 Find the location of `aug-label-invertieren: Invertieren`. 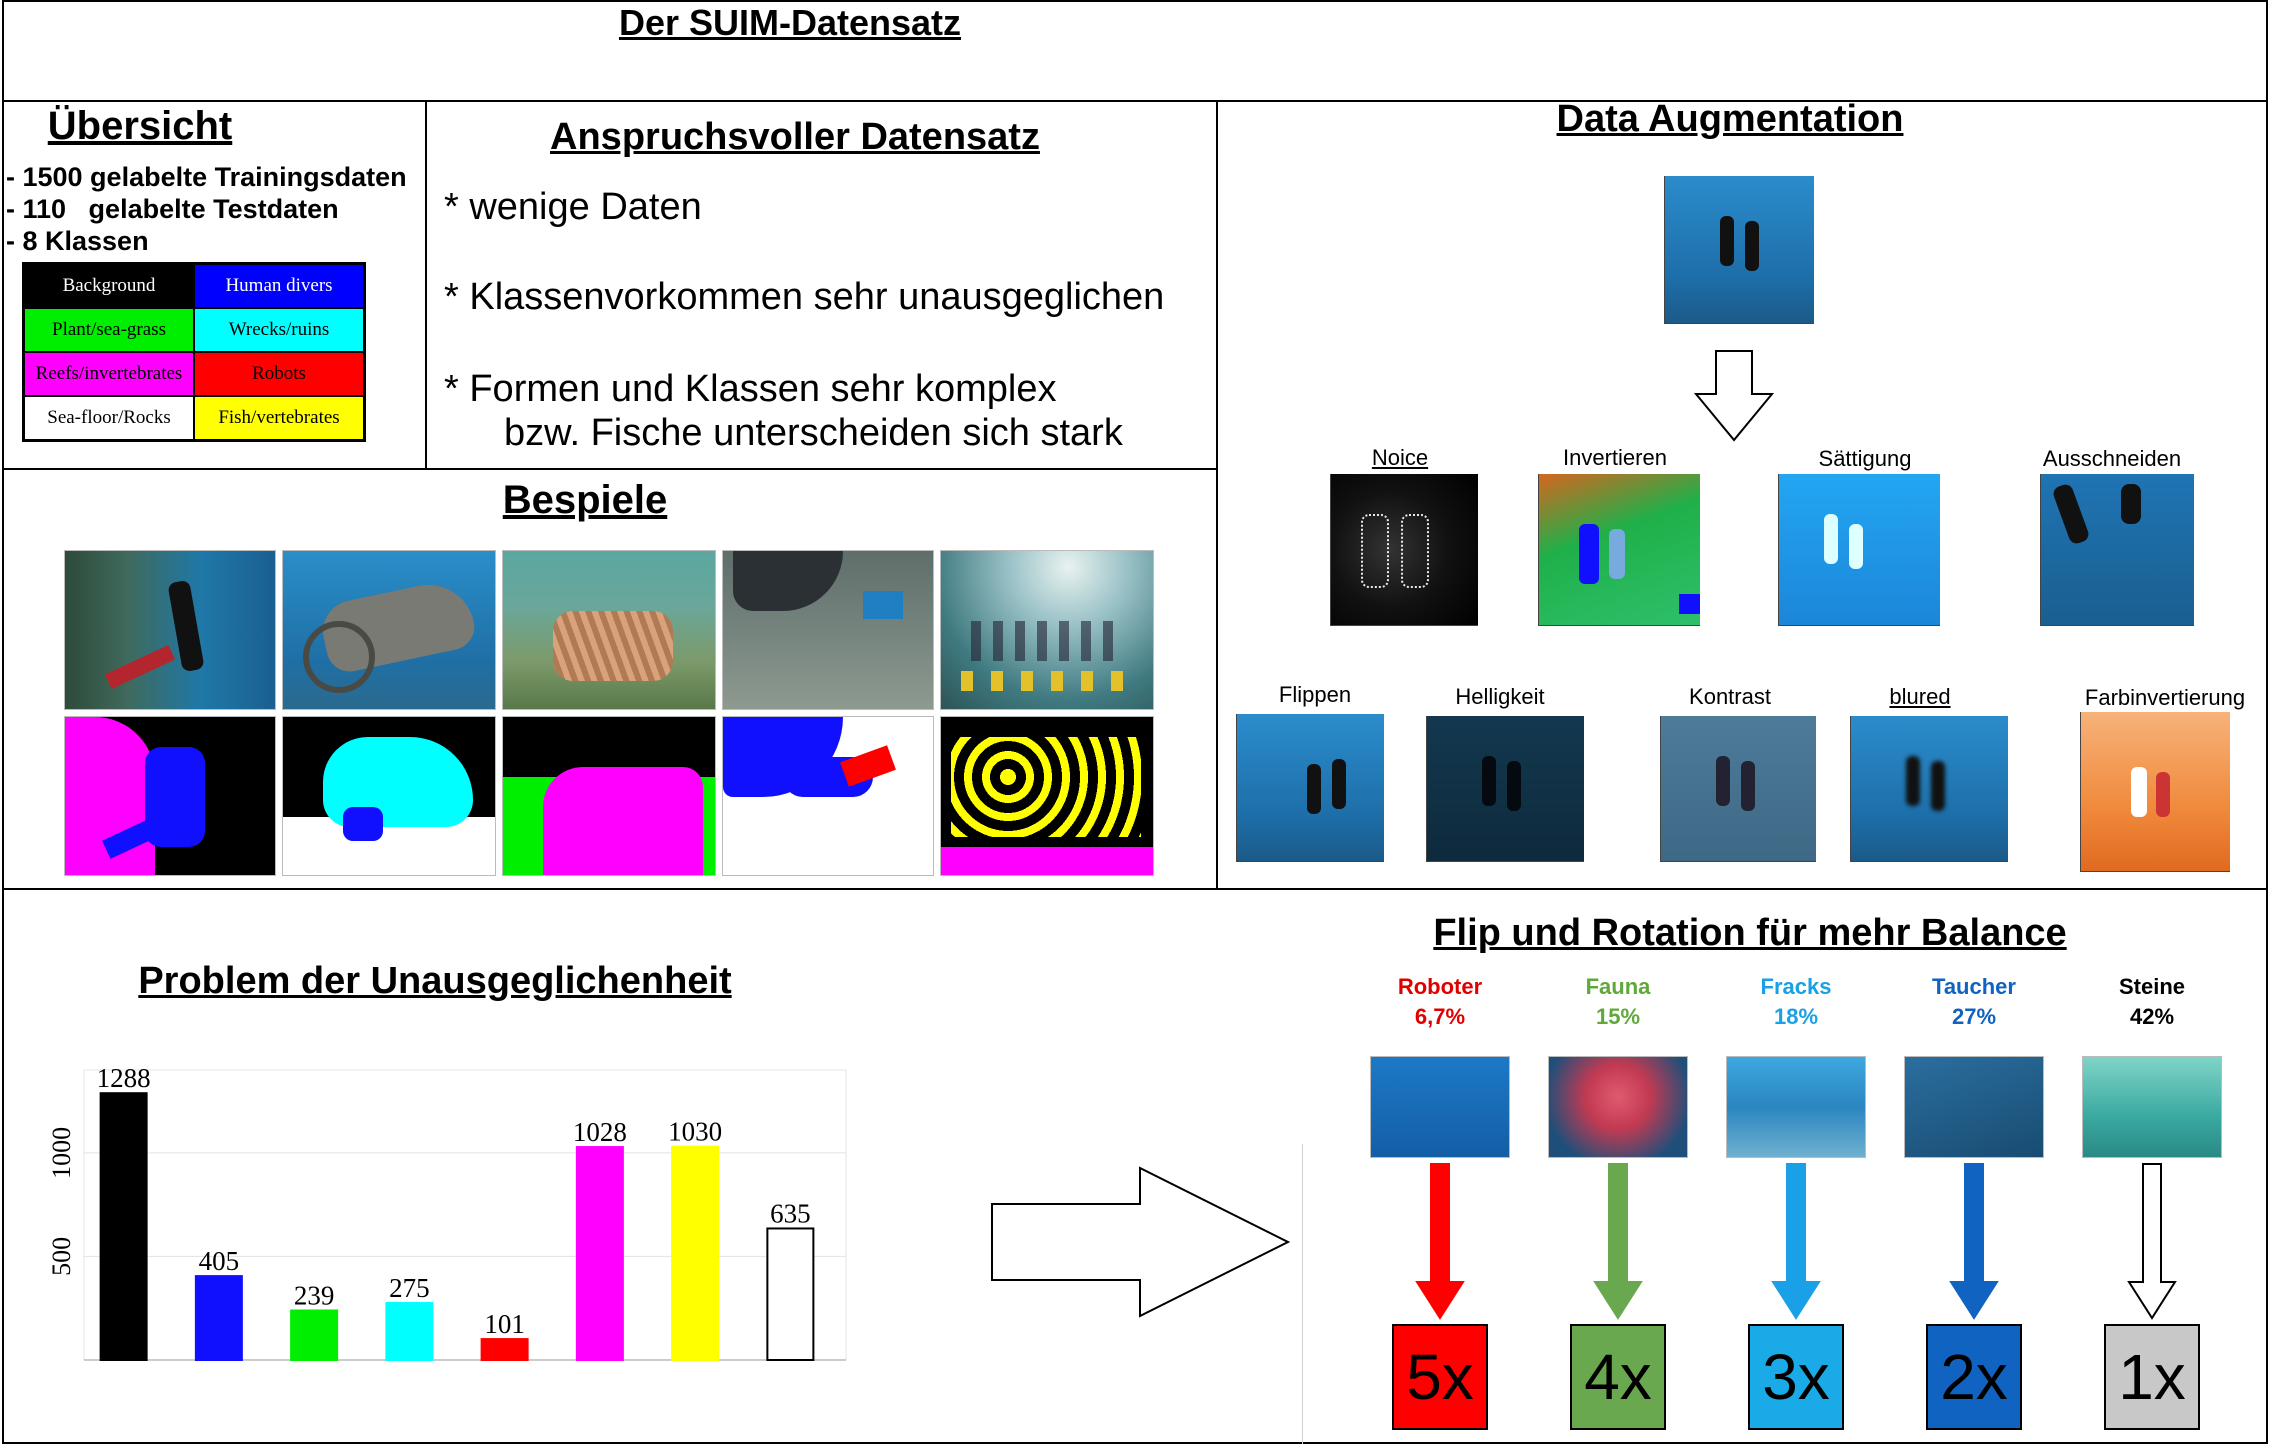

aug-label-invertieren: Invertieren is located at coordinates (1615, 457).